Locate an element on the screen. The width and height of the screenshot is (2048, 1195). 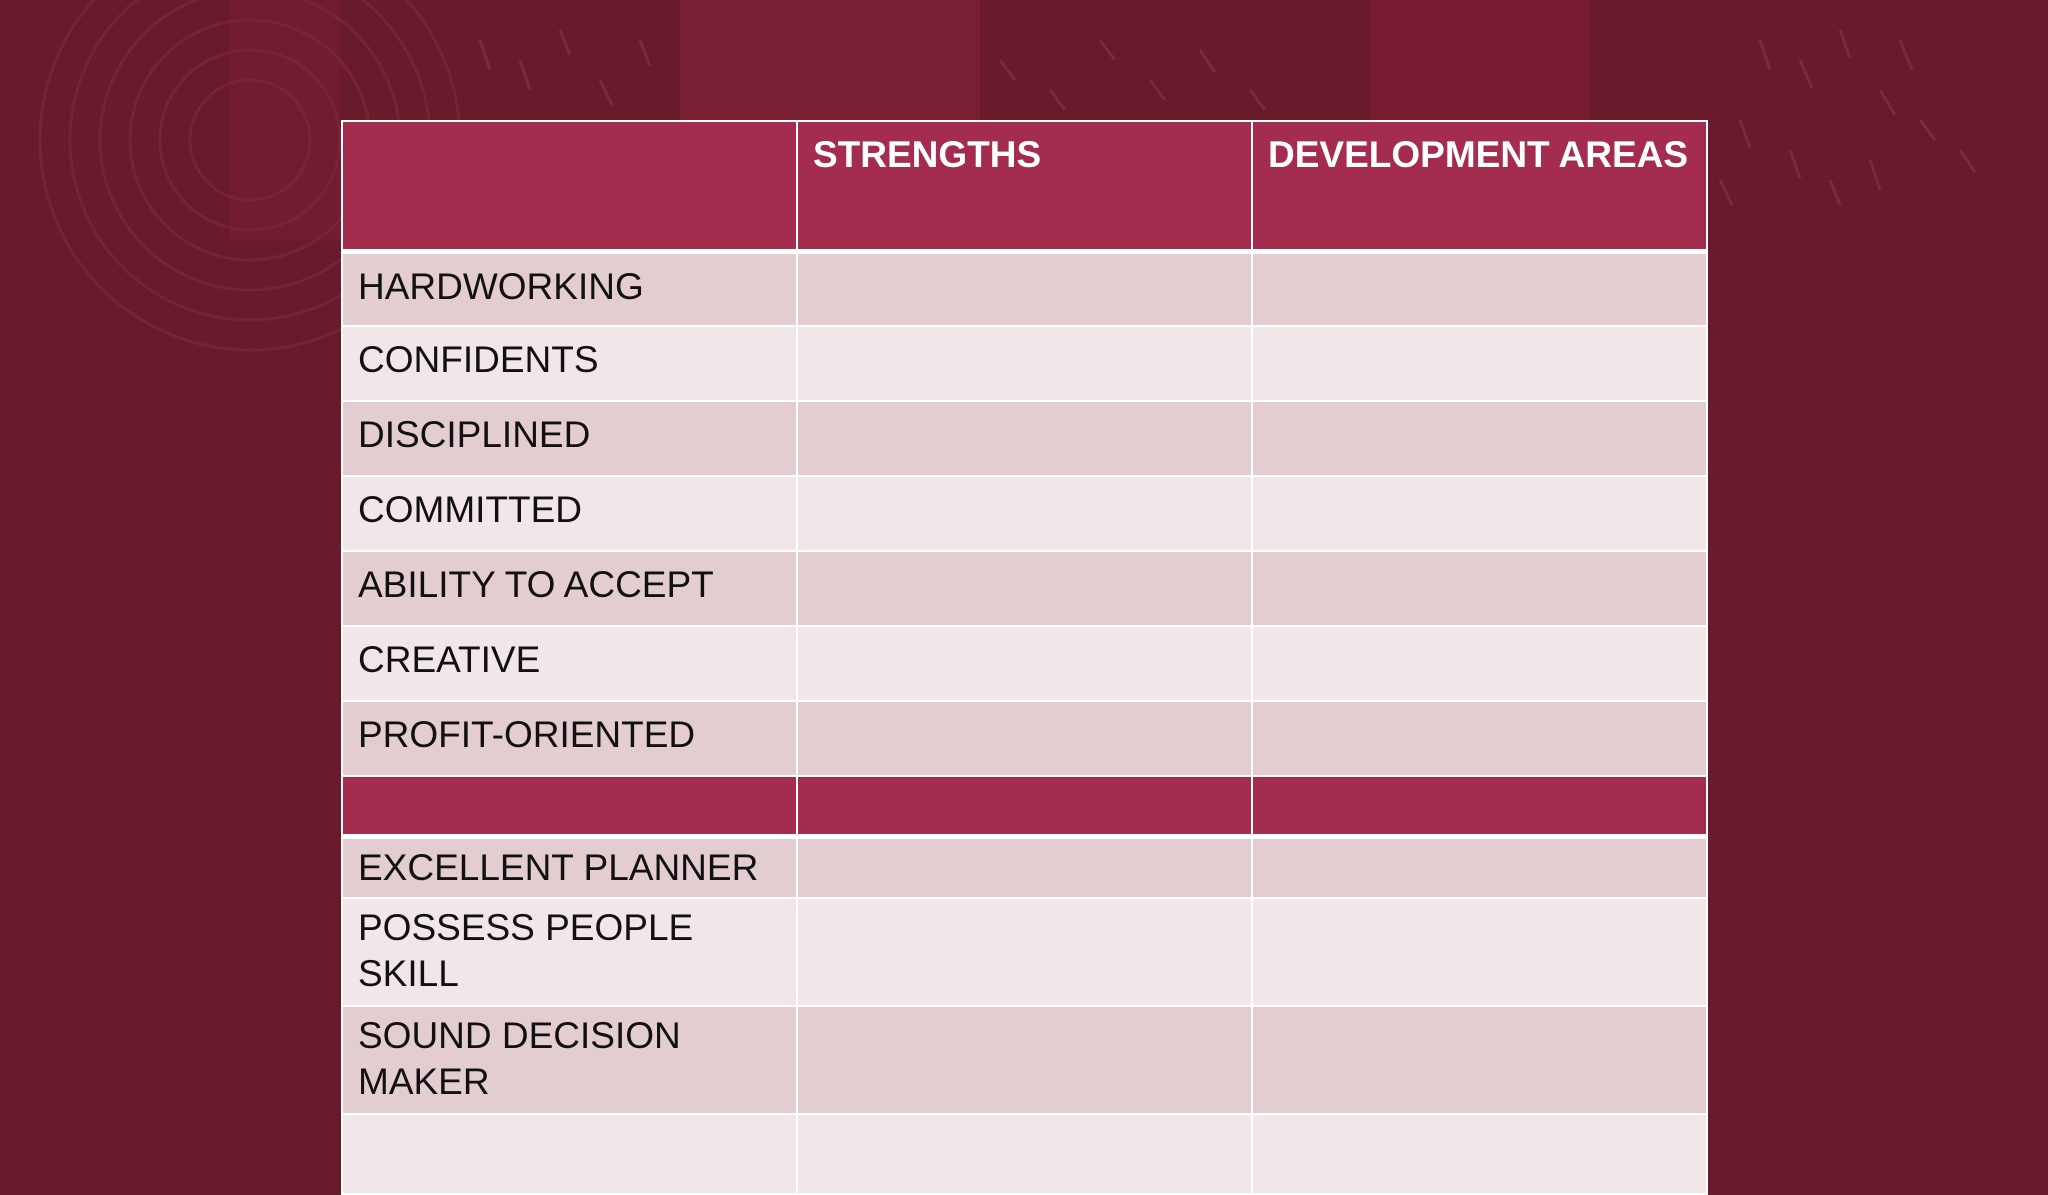
table-row: CREATIVE is located at coordinates (1024, 663).